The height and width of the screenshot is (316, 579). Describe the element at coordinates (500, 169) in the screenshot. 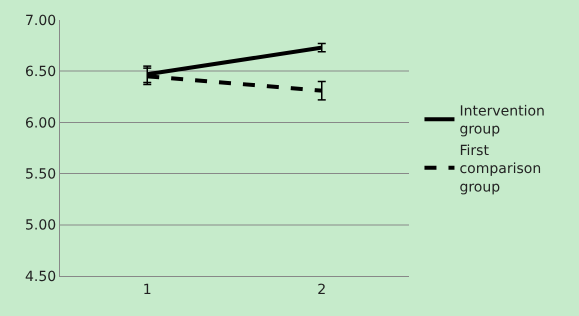

I see `legend-label: First comparison group` at that location.